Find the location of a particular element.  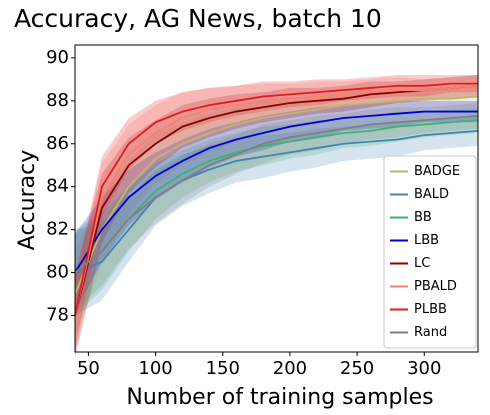

y-tick-label: 86 is located at coordinates (57, 143).